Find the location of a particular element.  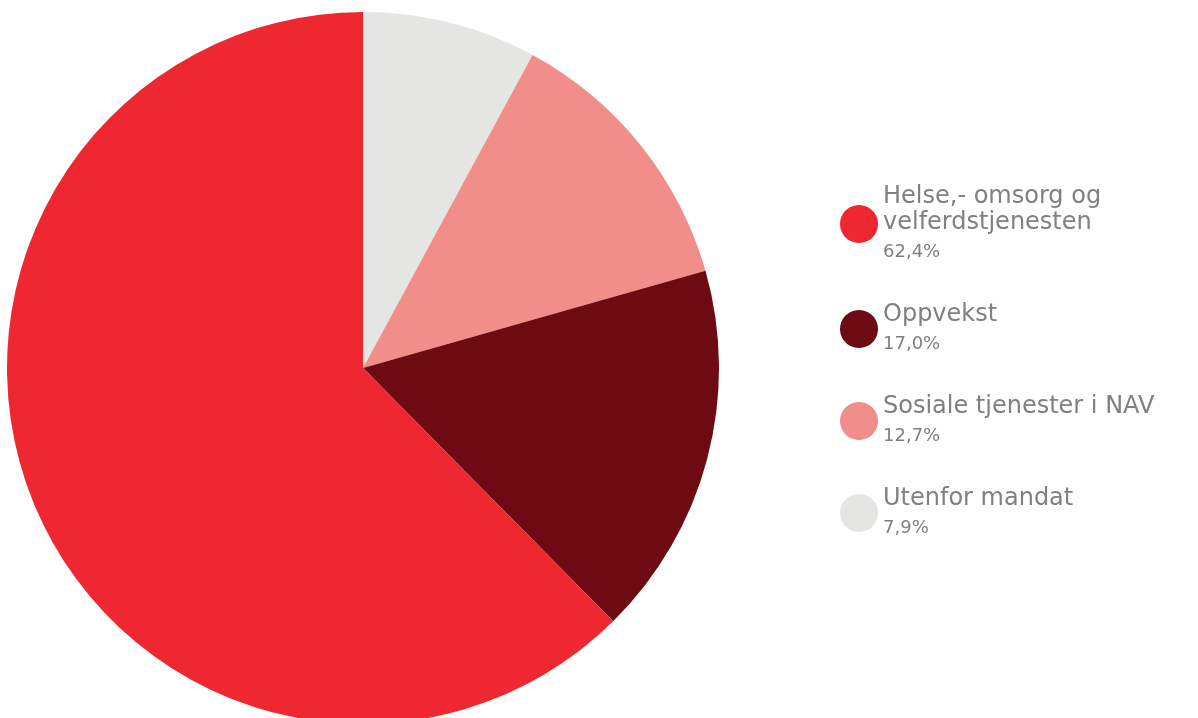

legend-label: Helse,- omsorg og velferdstjenesten is located at coordinates (992, 208).